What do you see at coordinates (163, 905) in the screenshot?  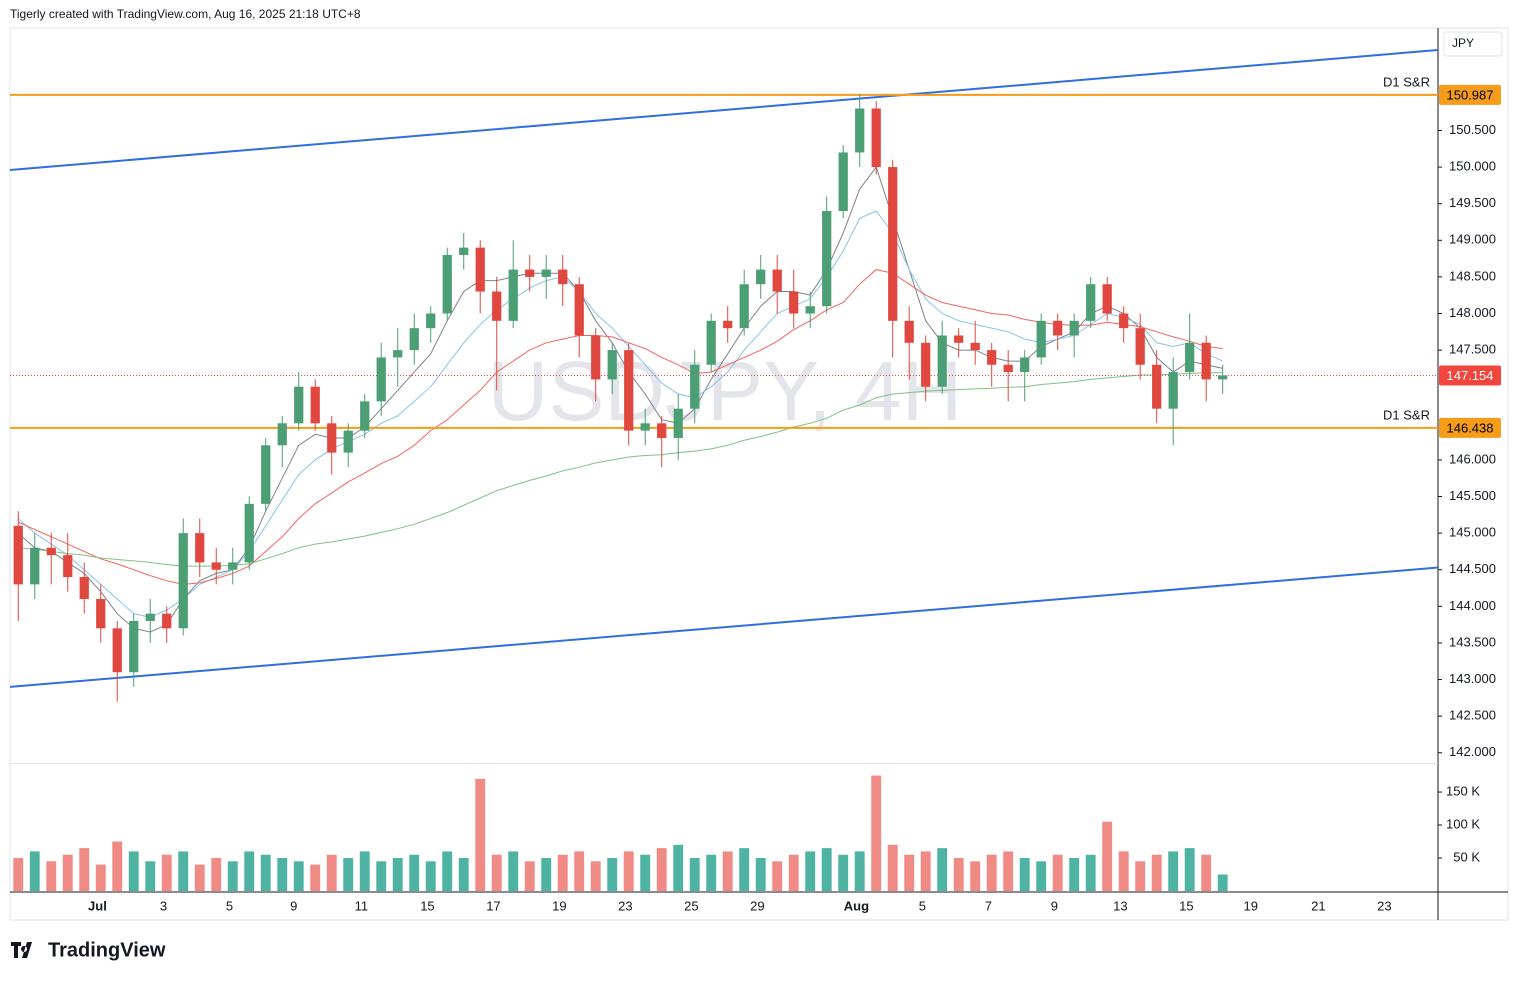 I see `x-tick-label: 3` at bounding box center [163, 905].